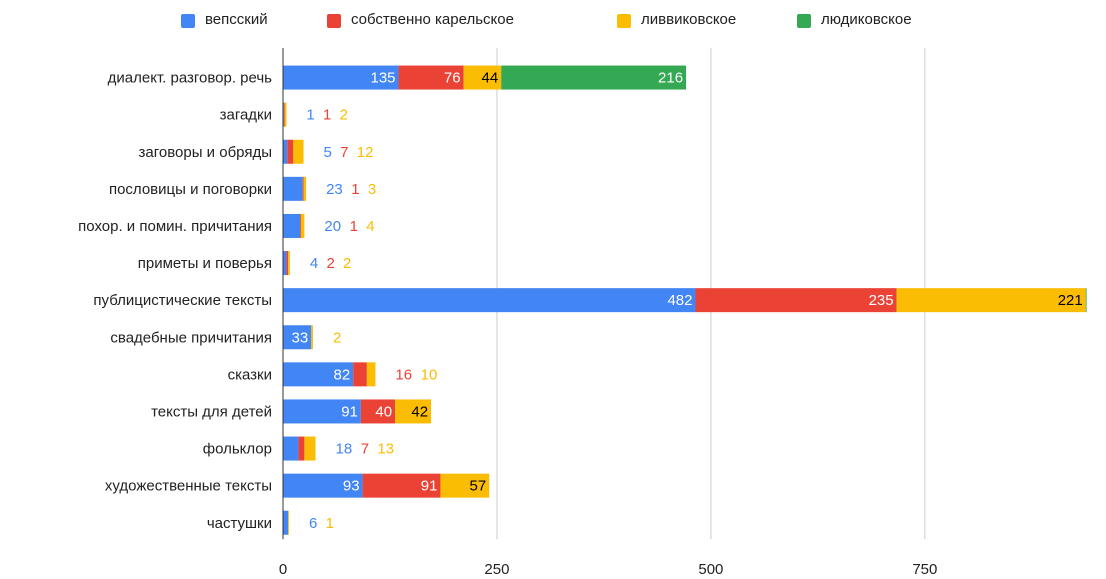 This screenshot has height=579, width=1106. I want to click on category-label: похор. и помин. причитания, so click(175, 226).